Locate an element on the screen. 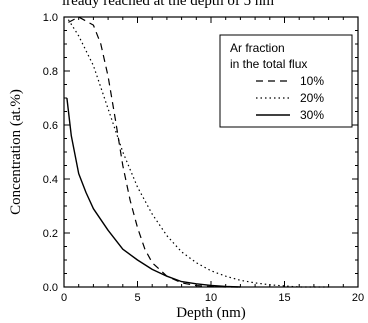  y-axis-title: Concentration (at.%) is located at coordinates (16, 152).